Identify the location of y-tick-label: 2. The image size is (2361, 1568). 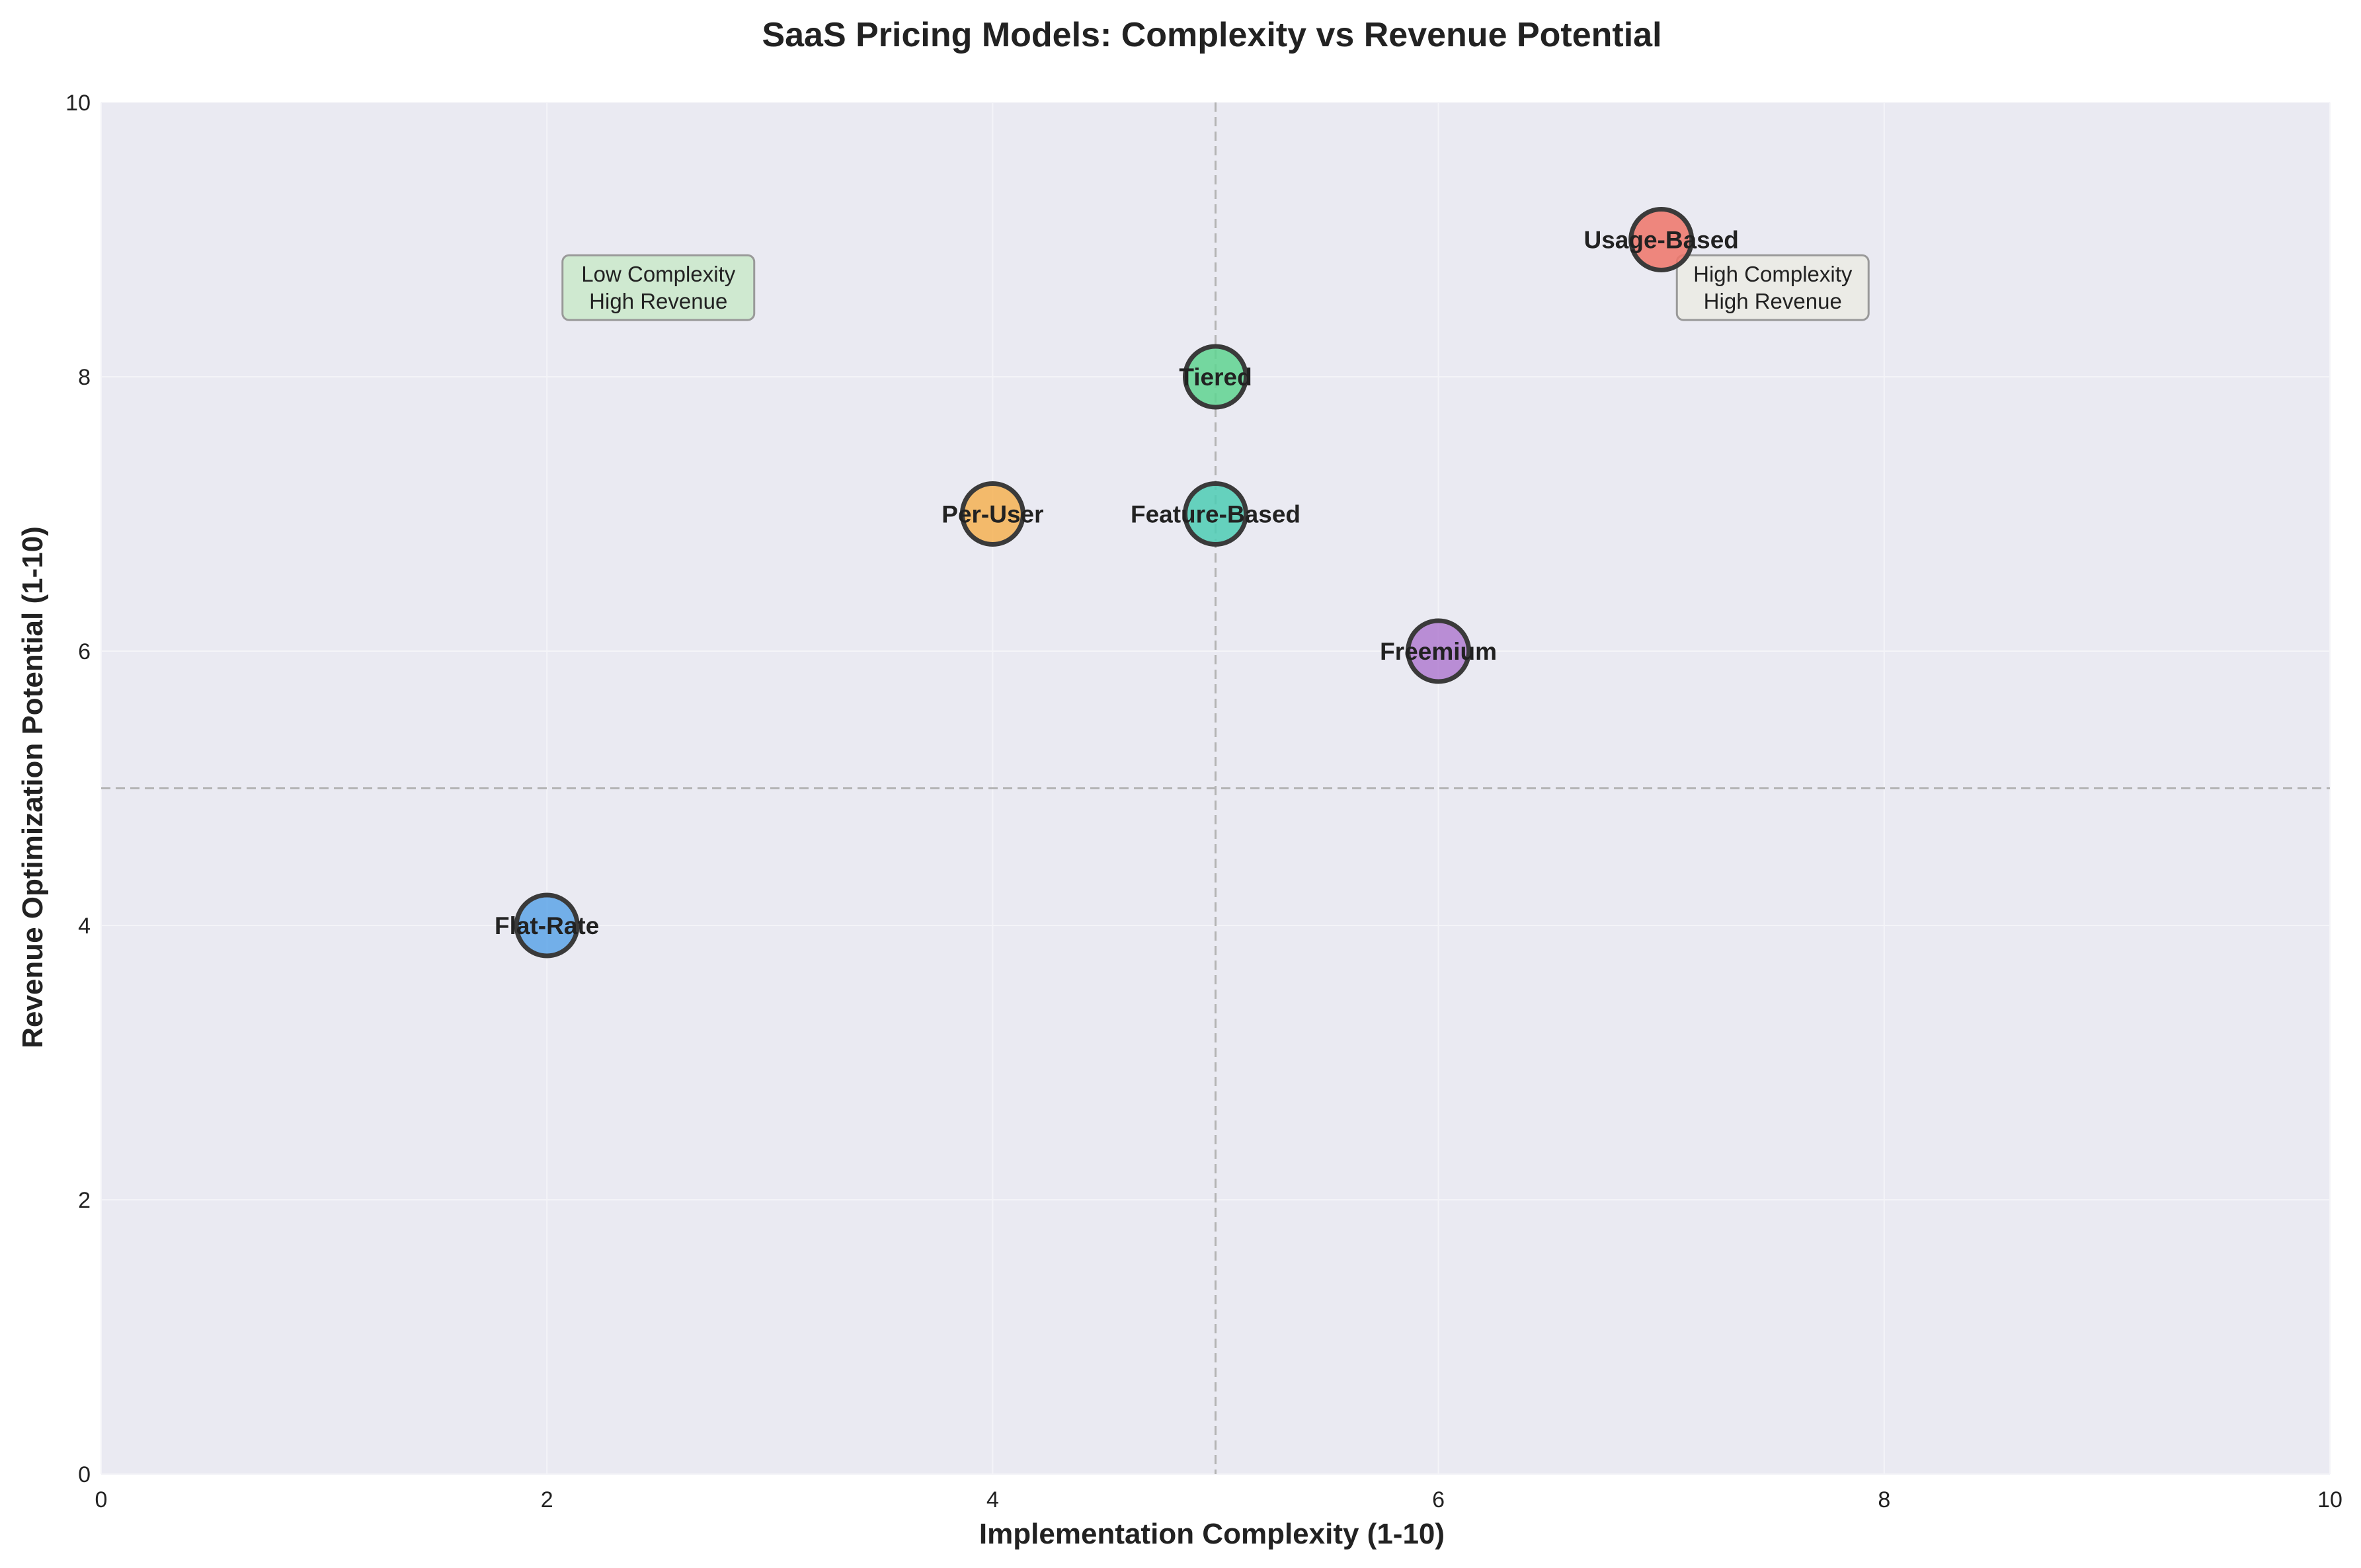
(84, 1200).